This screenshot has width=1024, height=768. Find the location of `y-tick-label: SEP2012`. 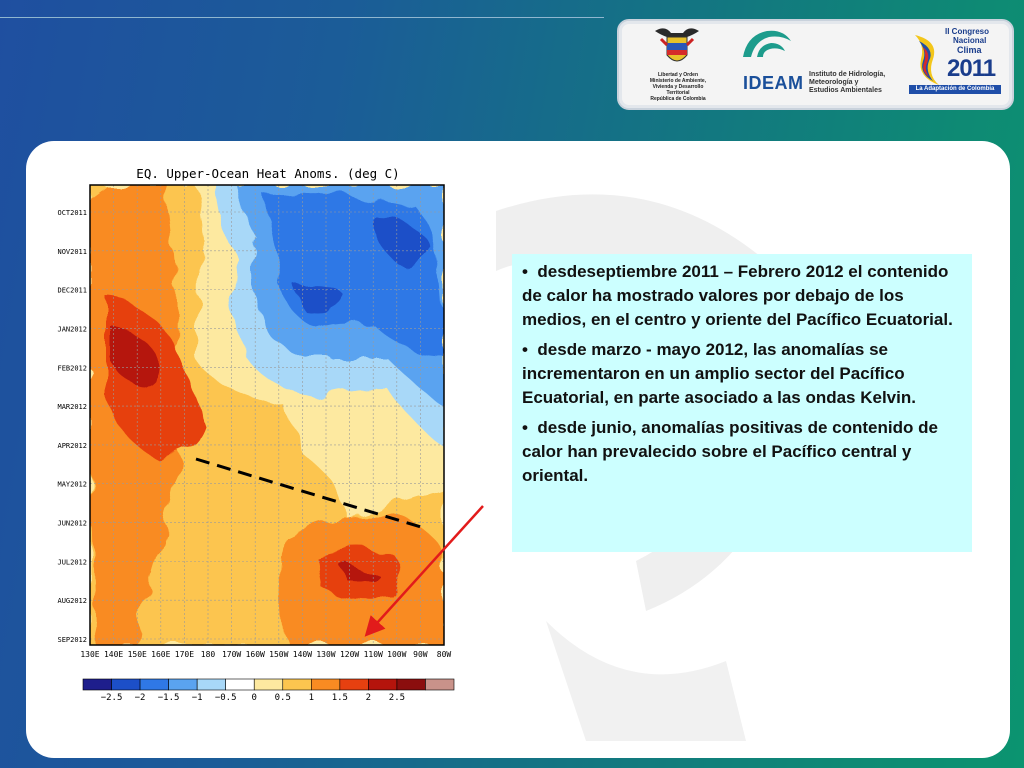

y-tick-label: SEP2012 is located at coordinates (72, 640).